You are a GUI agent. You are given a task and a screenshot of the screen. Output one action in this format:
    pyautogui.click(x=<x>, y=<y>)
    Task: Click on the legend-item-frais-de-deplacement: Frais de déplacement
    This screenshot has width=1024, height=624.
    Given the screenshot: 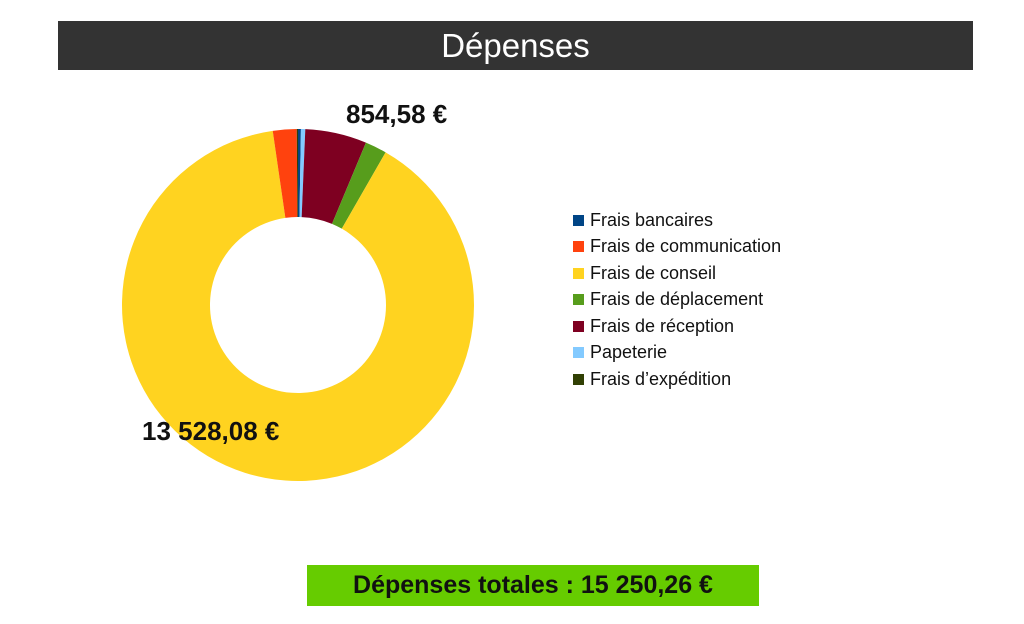 What is the action you would take?
    pyautogui.click(x=677, y=300)
    